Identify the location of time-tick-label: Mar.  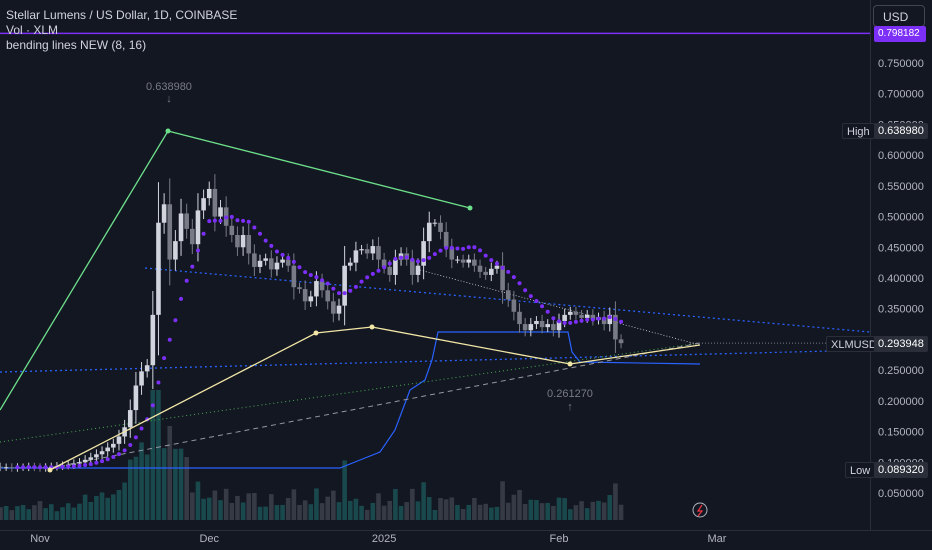
(716, 539).